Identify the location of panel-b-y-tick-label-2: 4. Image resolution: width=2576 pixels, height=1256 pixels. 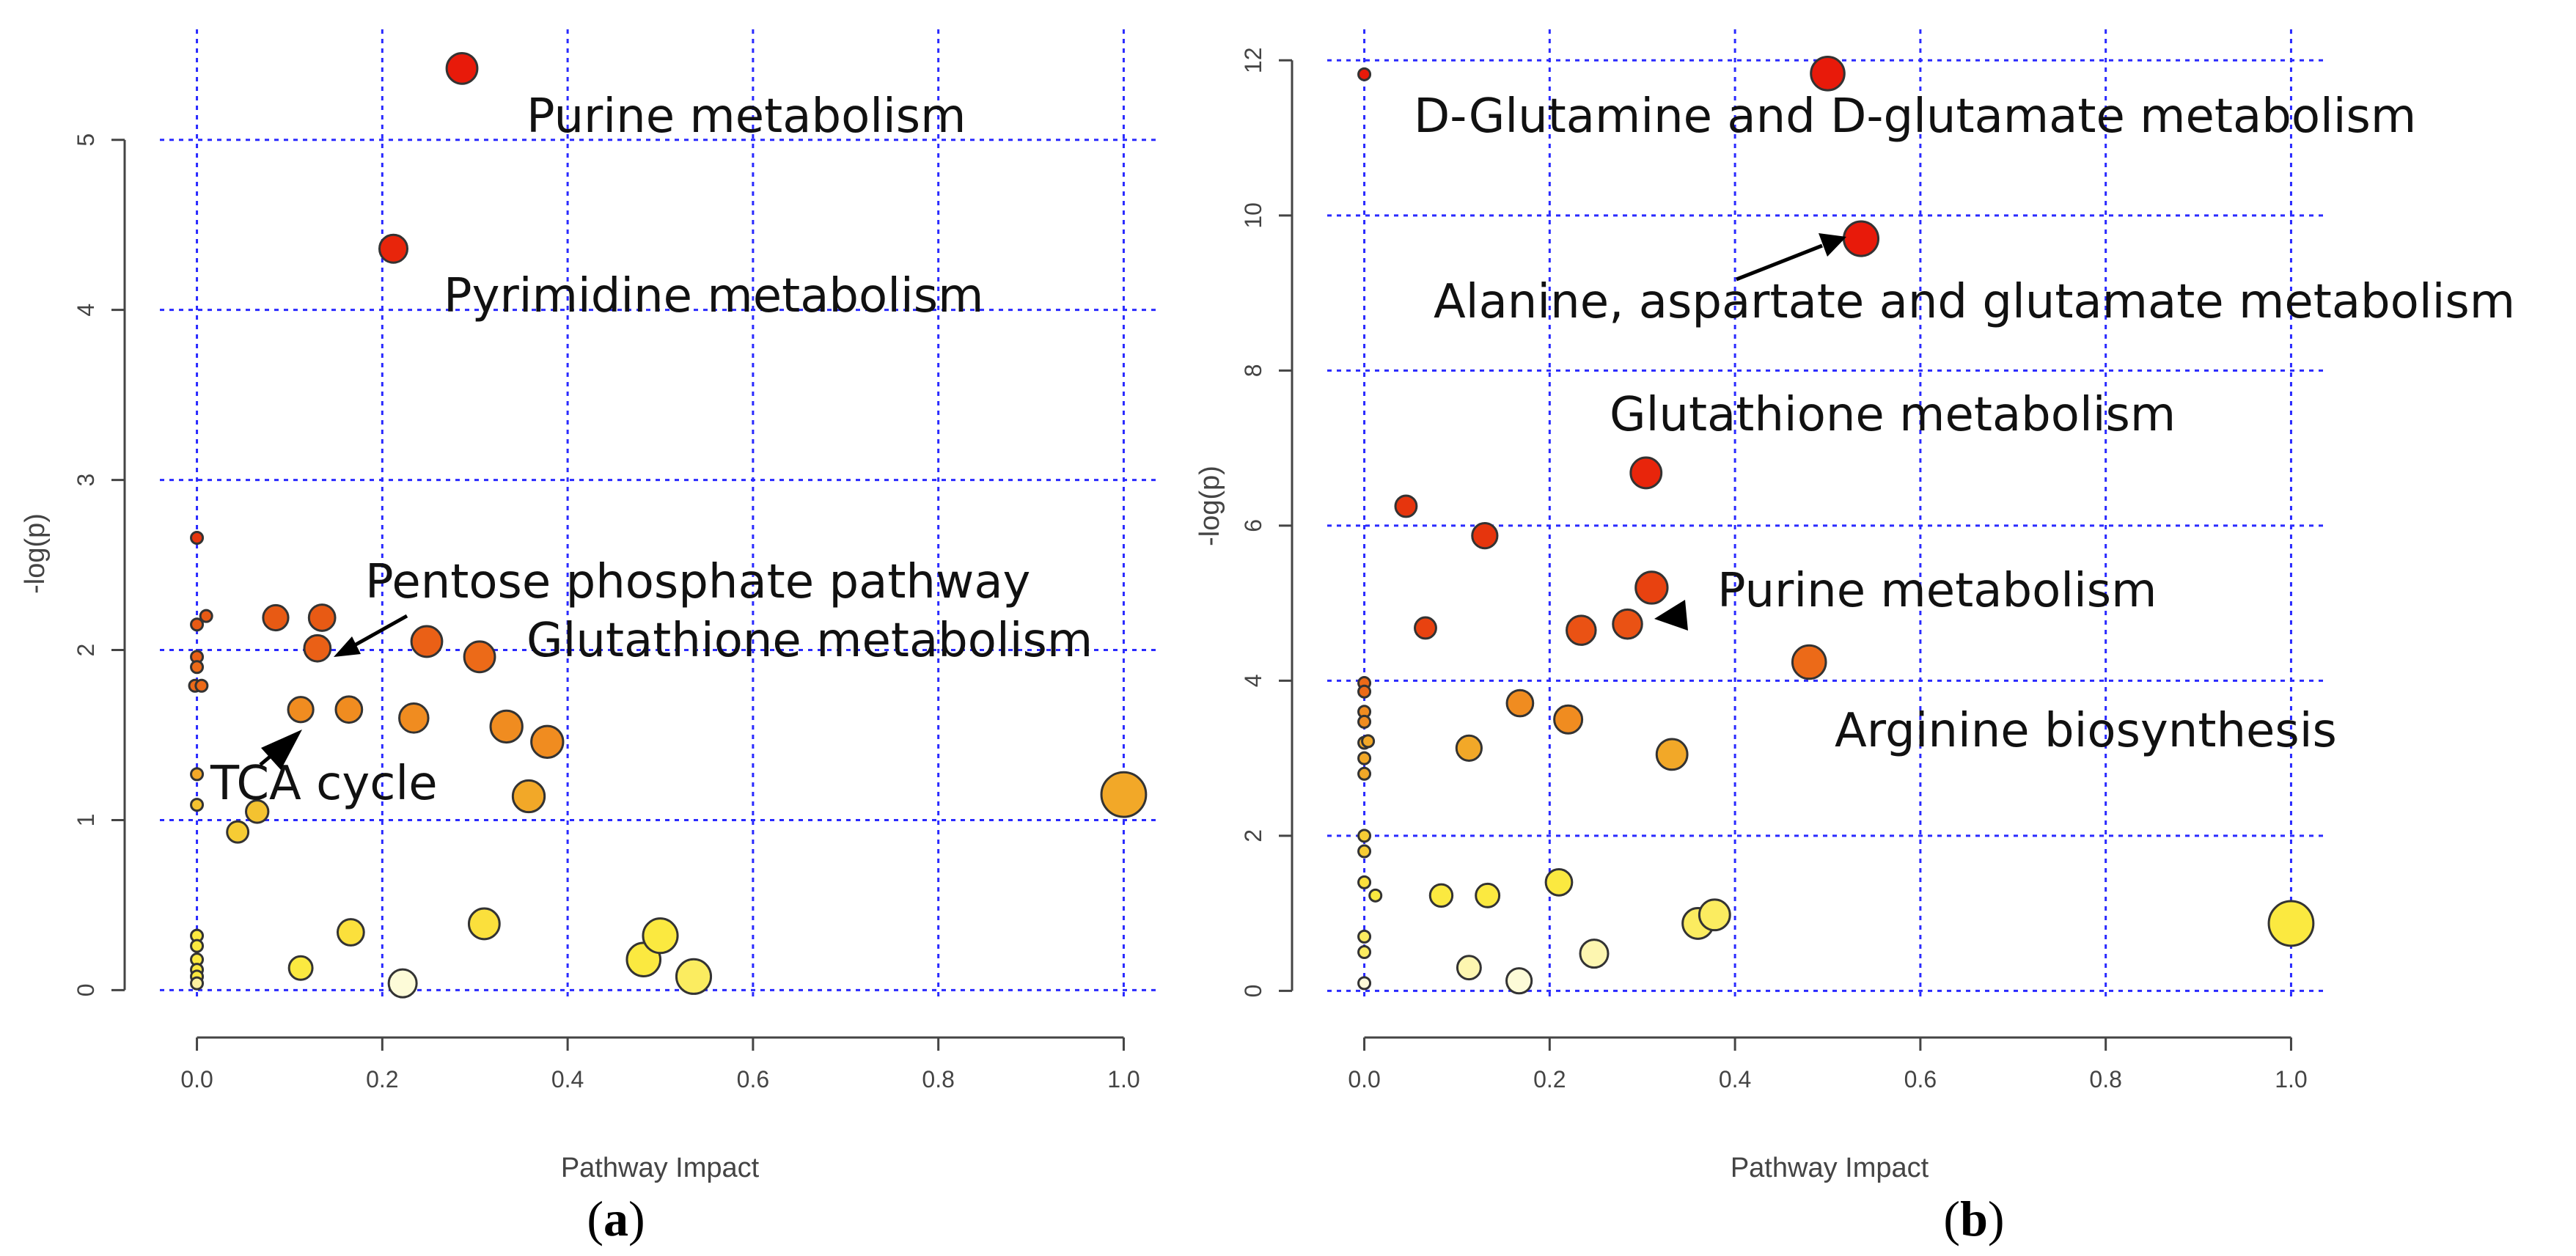
(1253, 680).